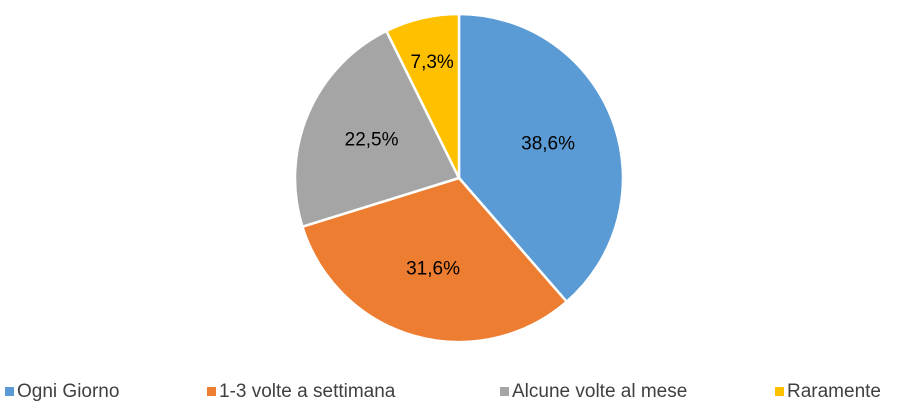 This screenshot has height=408, width=923. Describe the element at coordinates (372, 140) in the screenshot. I see `data-label: 22,5%` at that location.